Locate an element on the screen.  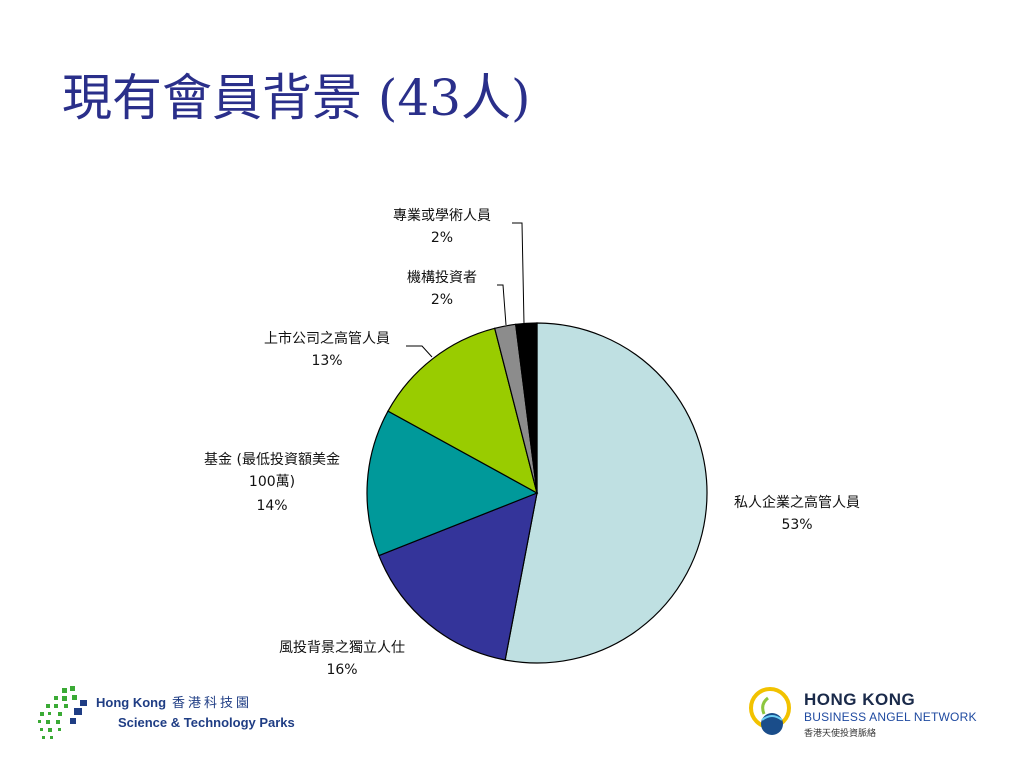
slice-percent-1: 53% is located at coordinates (796, 525).